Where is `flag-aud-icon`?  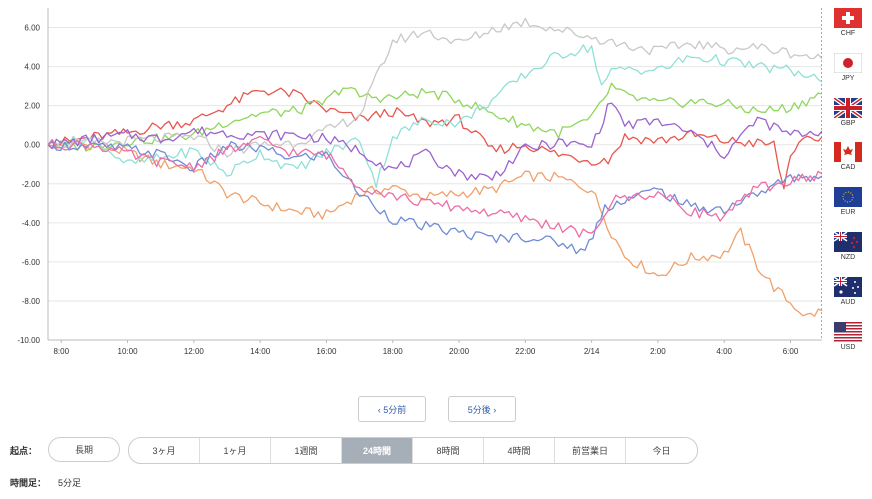 flag-aud-icon is located at coordinates (848, 286).